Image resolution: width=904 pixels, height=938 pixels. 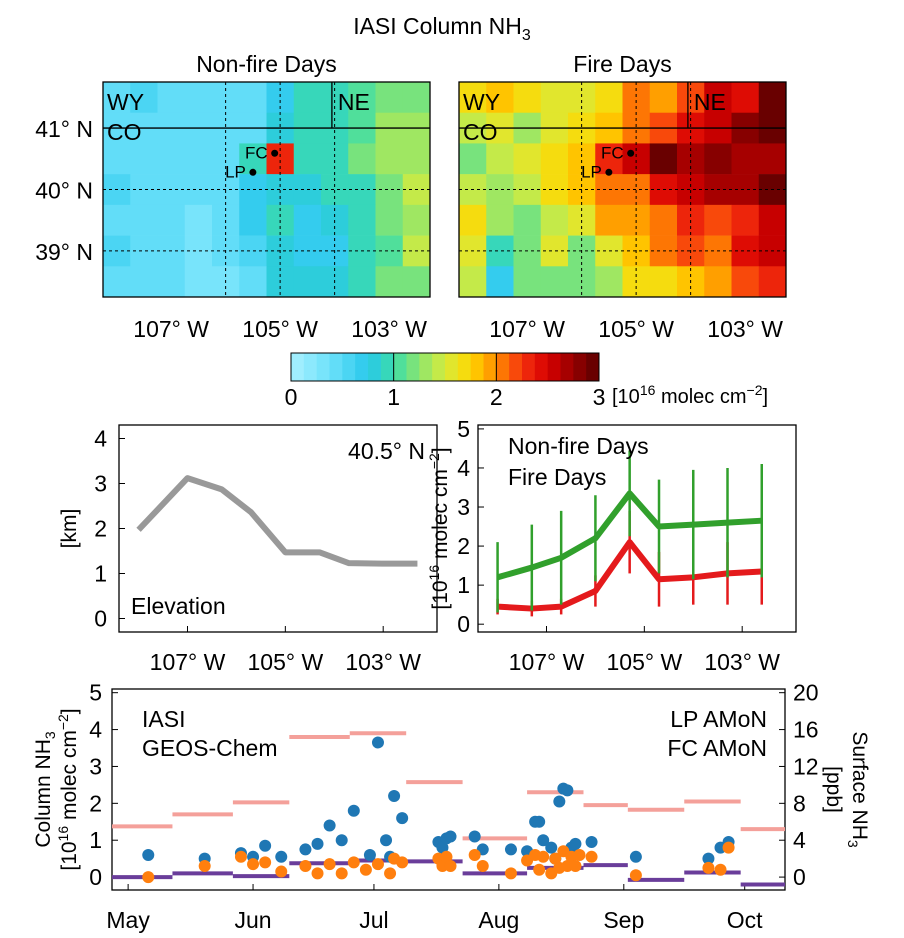 What do you see at coordinates (846, 789) in the screenshot?
I see `y2-axis-label: Surface NH3[ppb]` at bounding box center [846, 789].